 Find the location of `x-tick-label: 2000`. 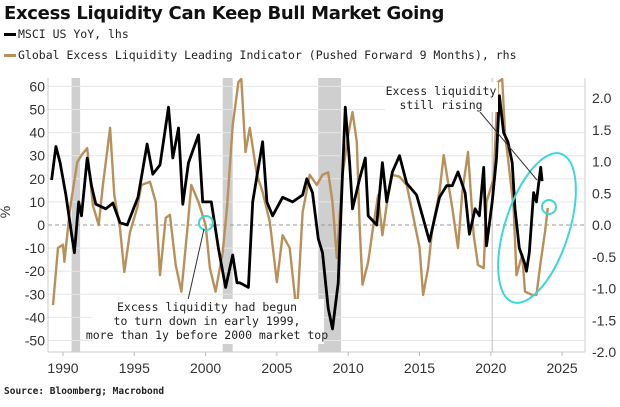

x-tick-label: 2000 is located at coordinates (205, 368).